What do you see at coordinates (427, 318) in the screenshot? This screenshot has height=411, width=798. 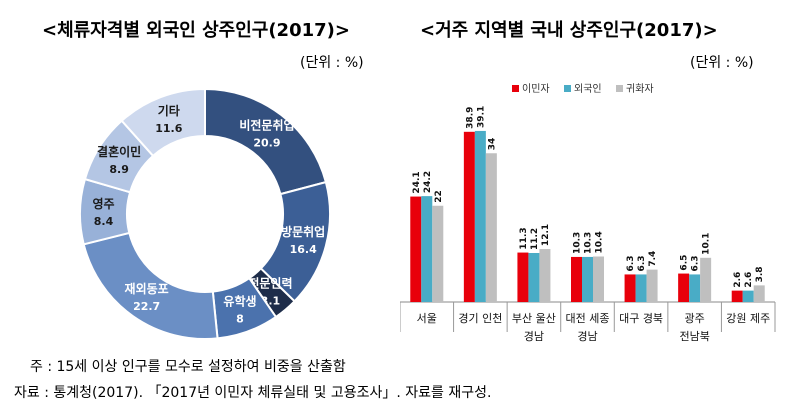 I see `x-tick-label: 서울` at bounding box center [427, 318].